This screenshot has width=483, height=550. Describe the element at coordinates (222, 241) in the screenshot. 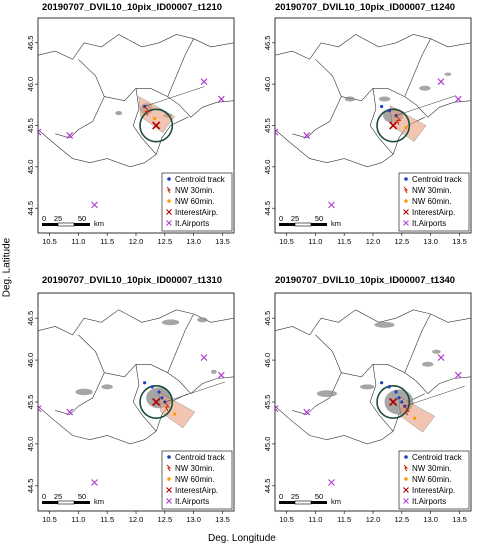

I see `x-tick-label: 13.5` at that location.